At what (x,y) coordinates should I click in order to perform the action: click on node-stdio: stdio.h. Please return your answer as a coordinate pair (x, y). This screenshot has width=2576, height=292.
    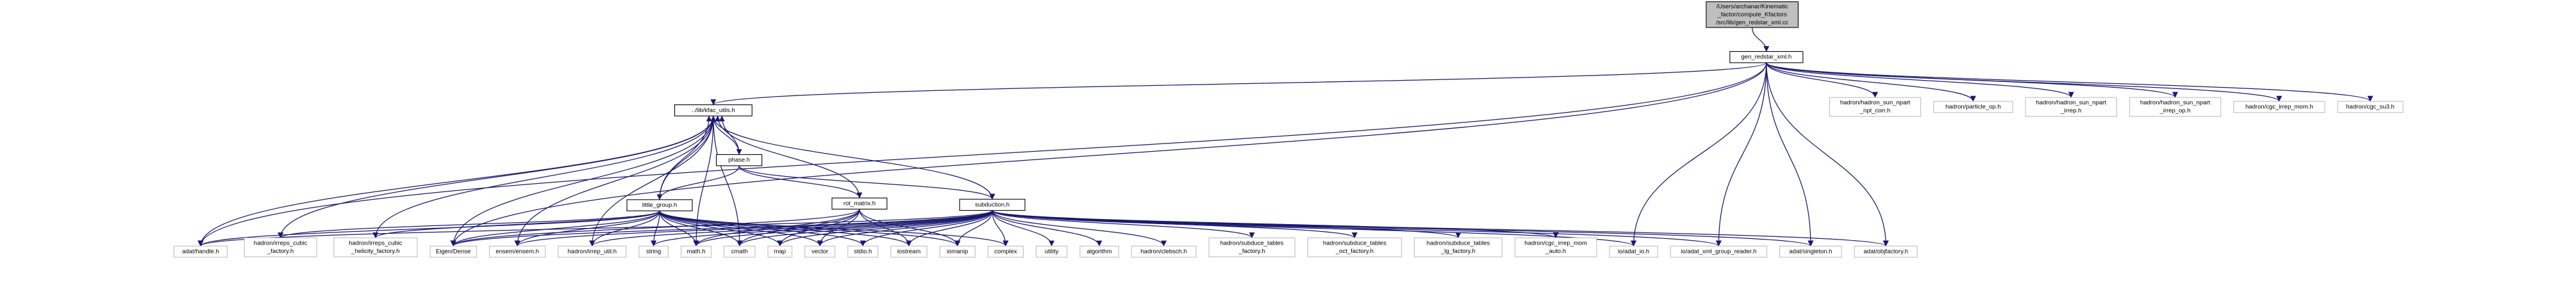
    Looking at the image, I should click on (863, 251).